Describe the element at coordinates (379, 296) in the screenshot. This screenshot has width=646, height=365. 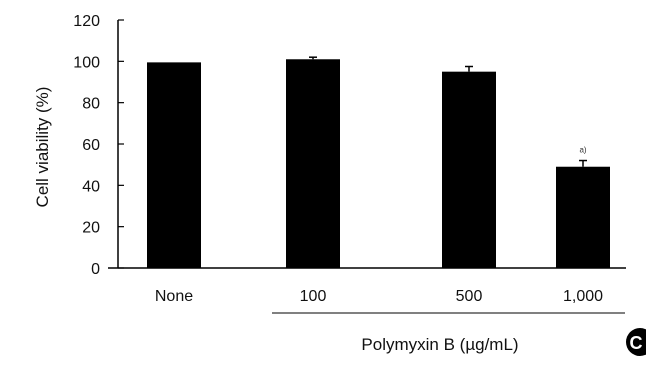
I see `x-tick-labels: None 100 500 1,000` at that location.